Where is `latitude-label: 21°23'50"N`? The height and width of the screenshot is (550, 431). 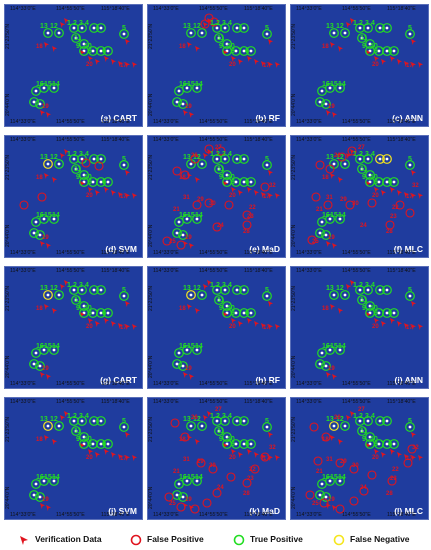 latitude-label: 21°23'50"N is located at coordinates (294, 167).